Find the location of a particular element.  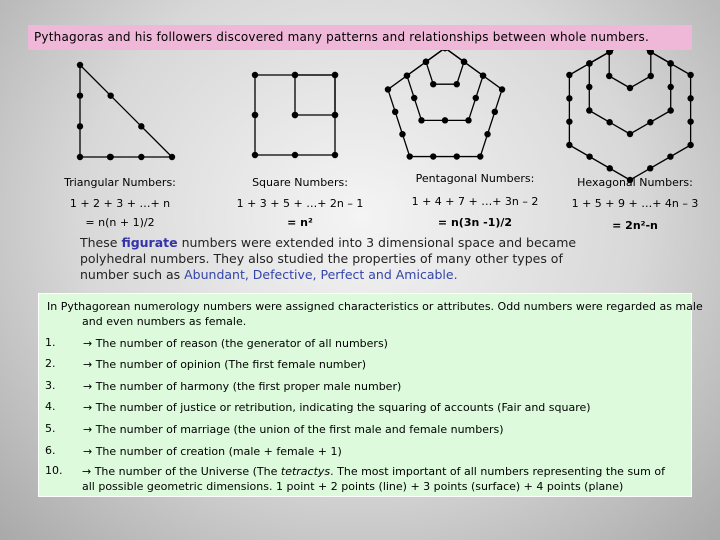

column-title: Pentagonal Numbers: is located at coordinates (475, 178).